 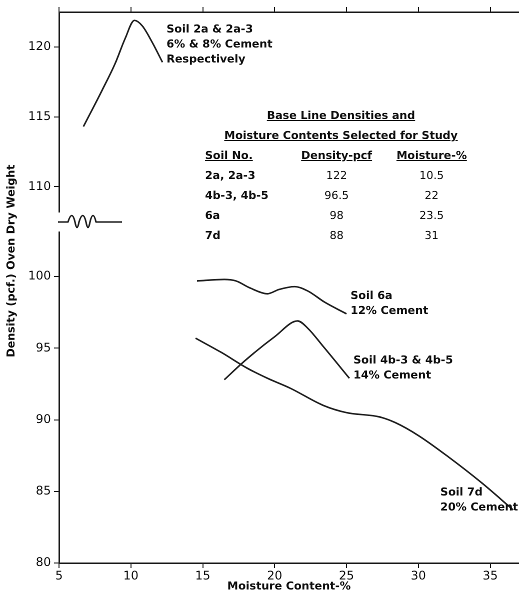 What do you see at coordinates (213, 236) in the screenshot?
I see `category-label: 7d` at bounding box center [213, 236].